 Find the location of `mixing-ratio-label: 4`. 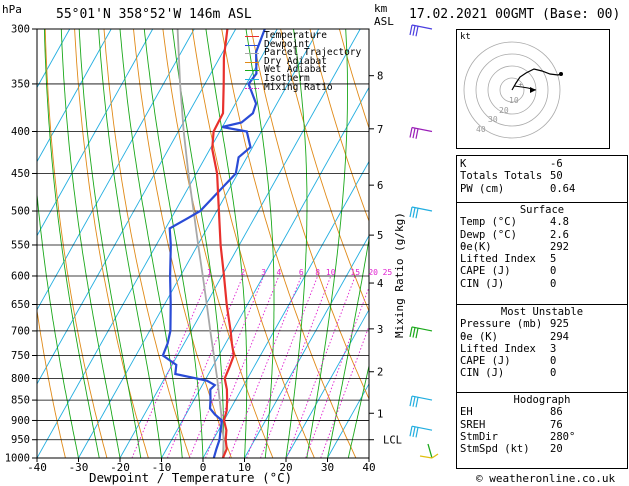

mixing-ratio-label: 4 is located at coordinates (279, 272).